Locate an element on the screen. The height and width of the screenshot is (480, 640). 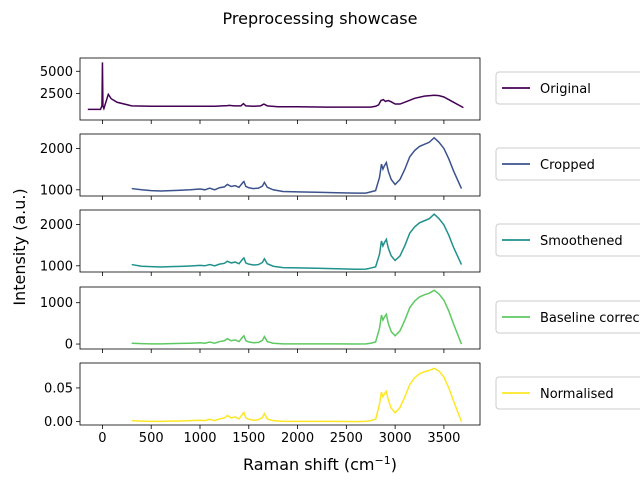
legend-1: Original is located at coordinates (567, 88).